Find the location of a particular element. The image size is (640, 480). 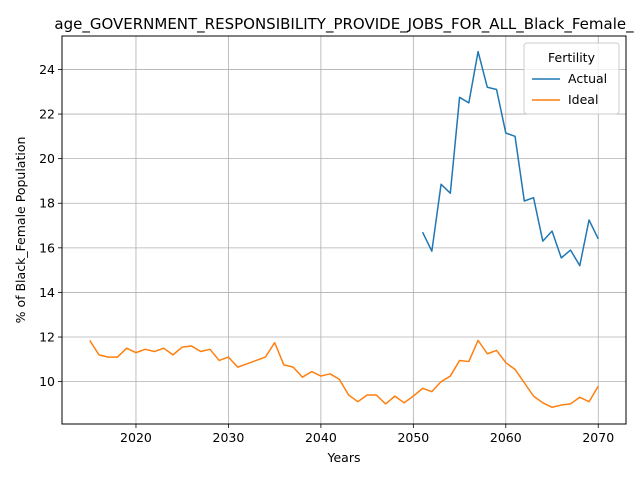

x-tick-label: 2040 is located at coordinates (321, 437).